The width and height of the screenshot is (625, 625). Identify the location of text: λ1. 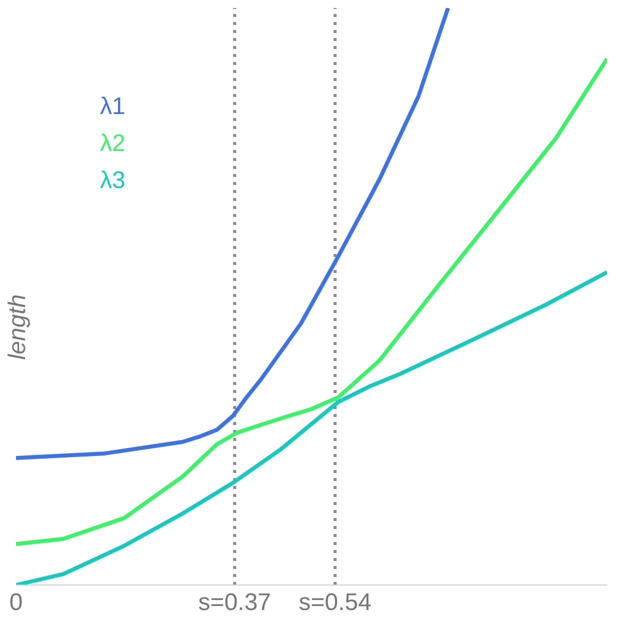
(113, 107).